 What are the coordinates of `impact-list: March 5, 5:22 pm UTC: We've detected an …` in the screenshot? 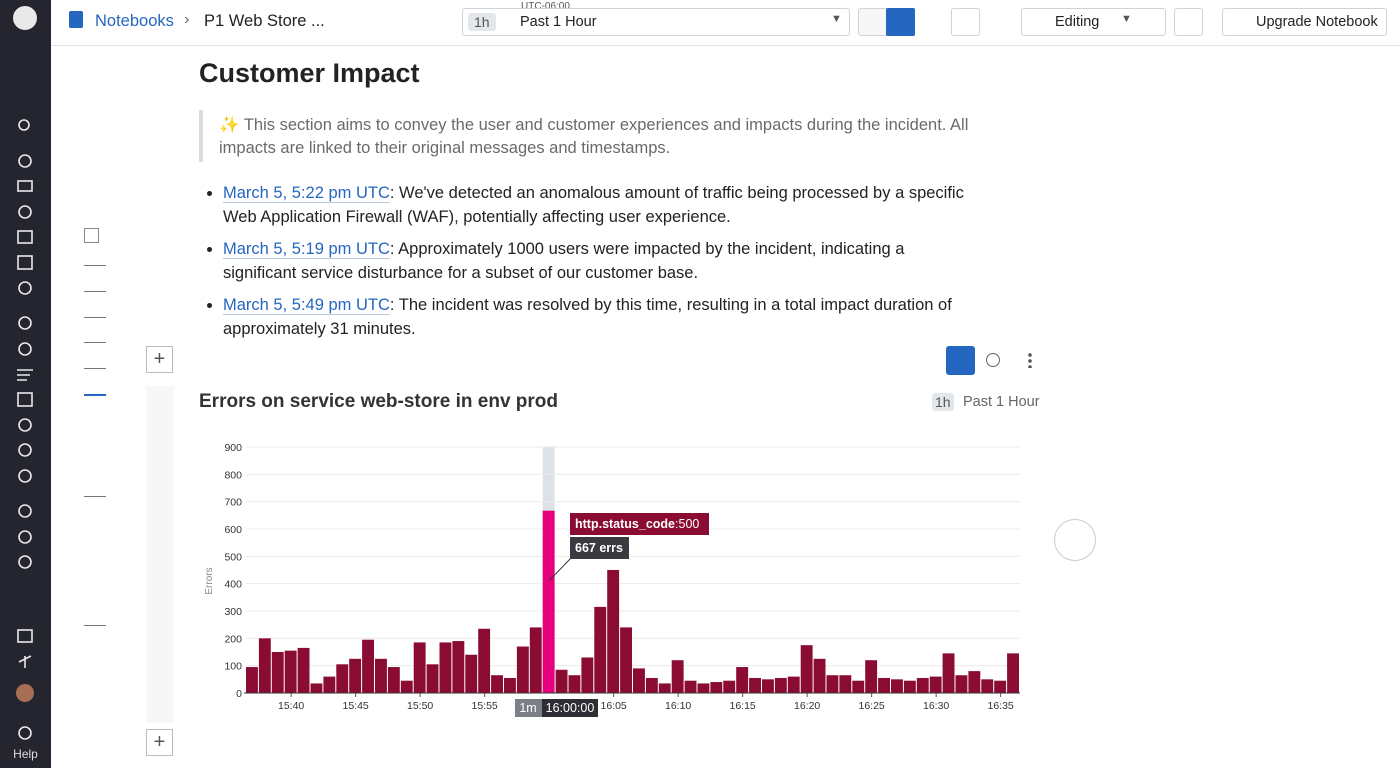 It's located at (588, 265).